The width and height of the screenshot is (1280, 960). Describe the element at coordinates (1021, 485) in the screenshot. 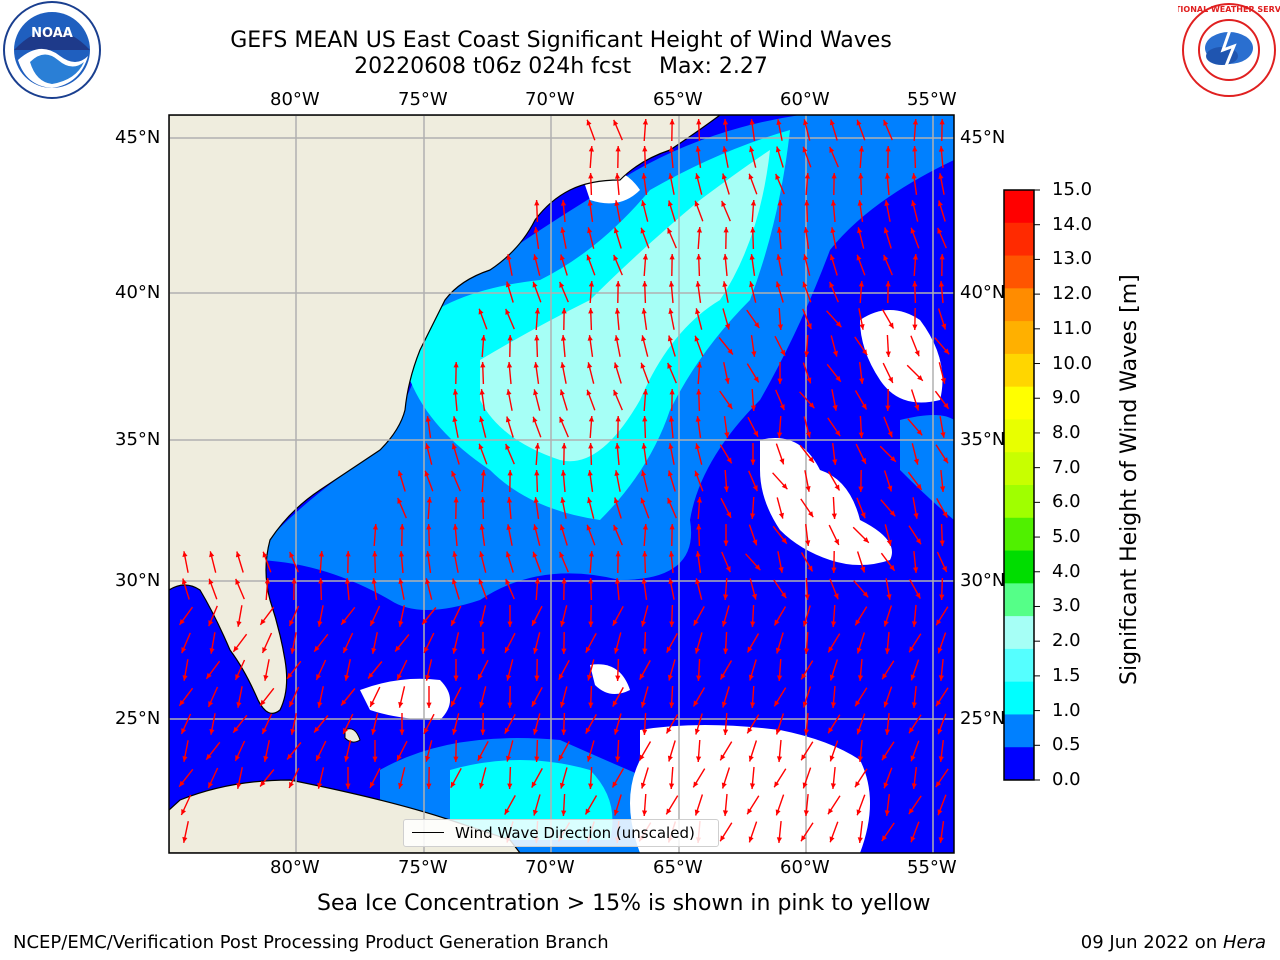

I see `colorbar` at that location.